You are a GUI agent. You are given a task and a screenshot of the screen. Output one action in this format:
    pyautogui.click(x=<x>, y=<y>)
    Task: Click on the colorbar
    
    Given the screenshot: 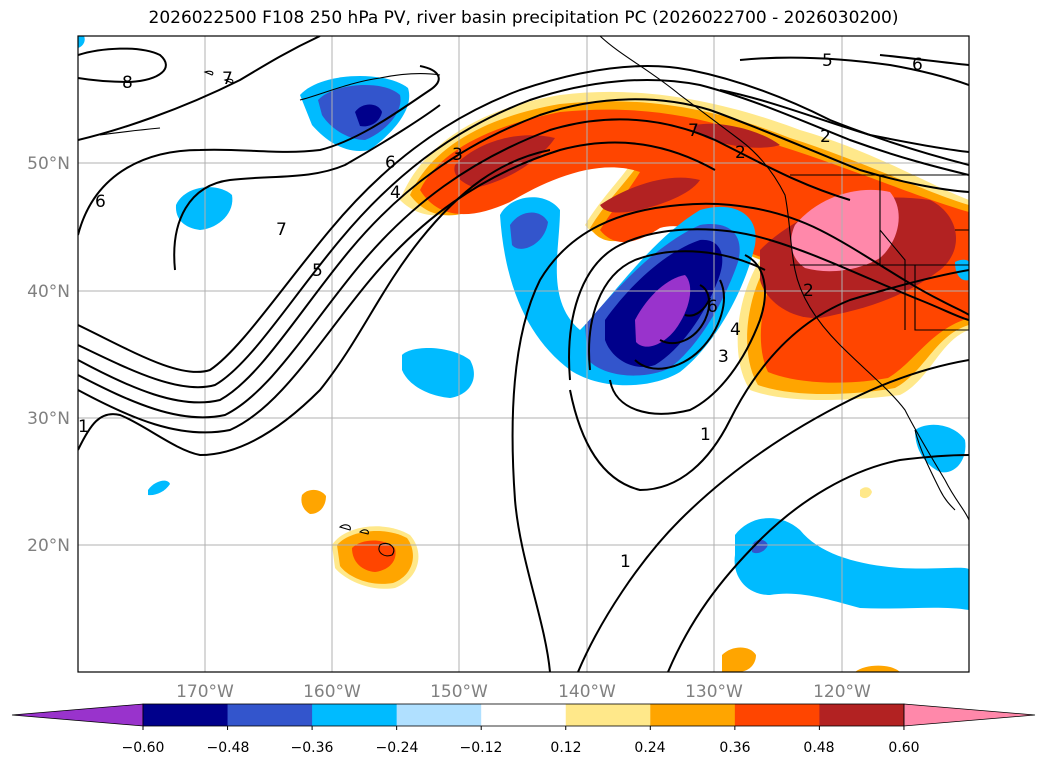 What is the action you would take?
    pyautogui.click(x=523, y=716)
    